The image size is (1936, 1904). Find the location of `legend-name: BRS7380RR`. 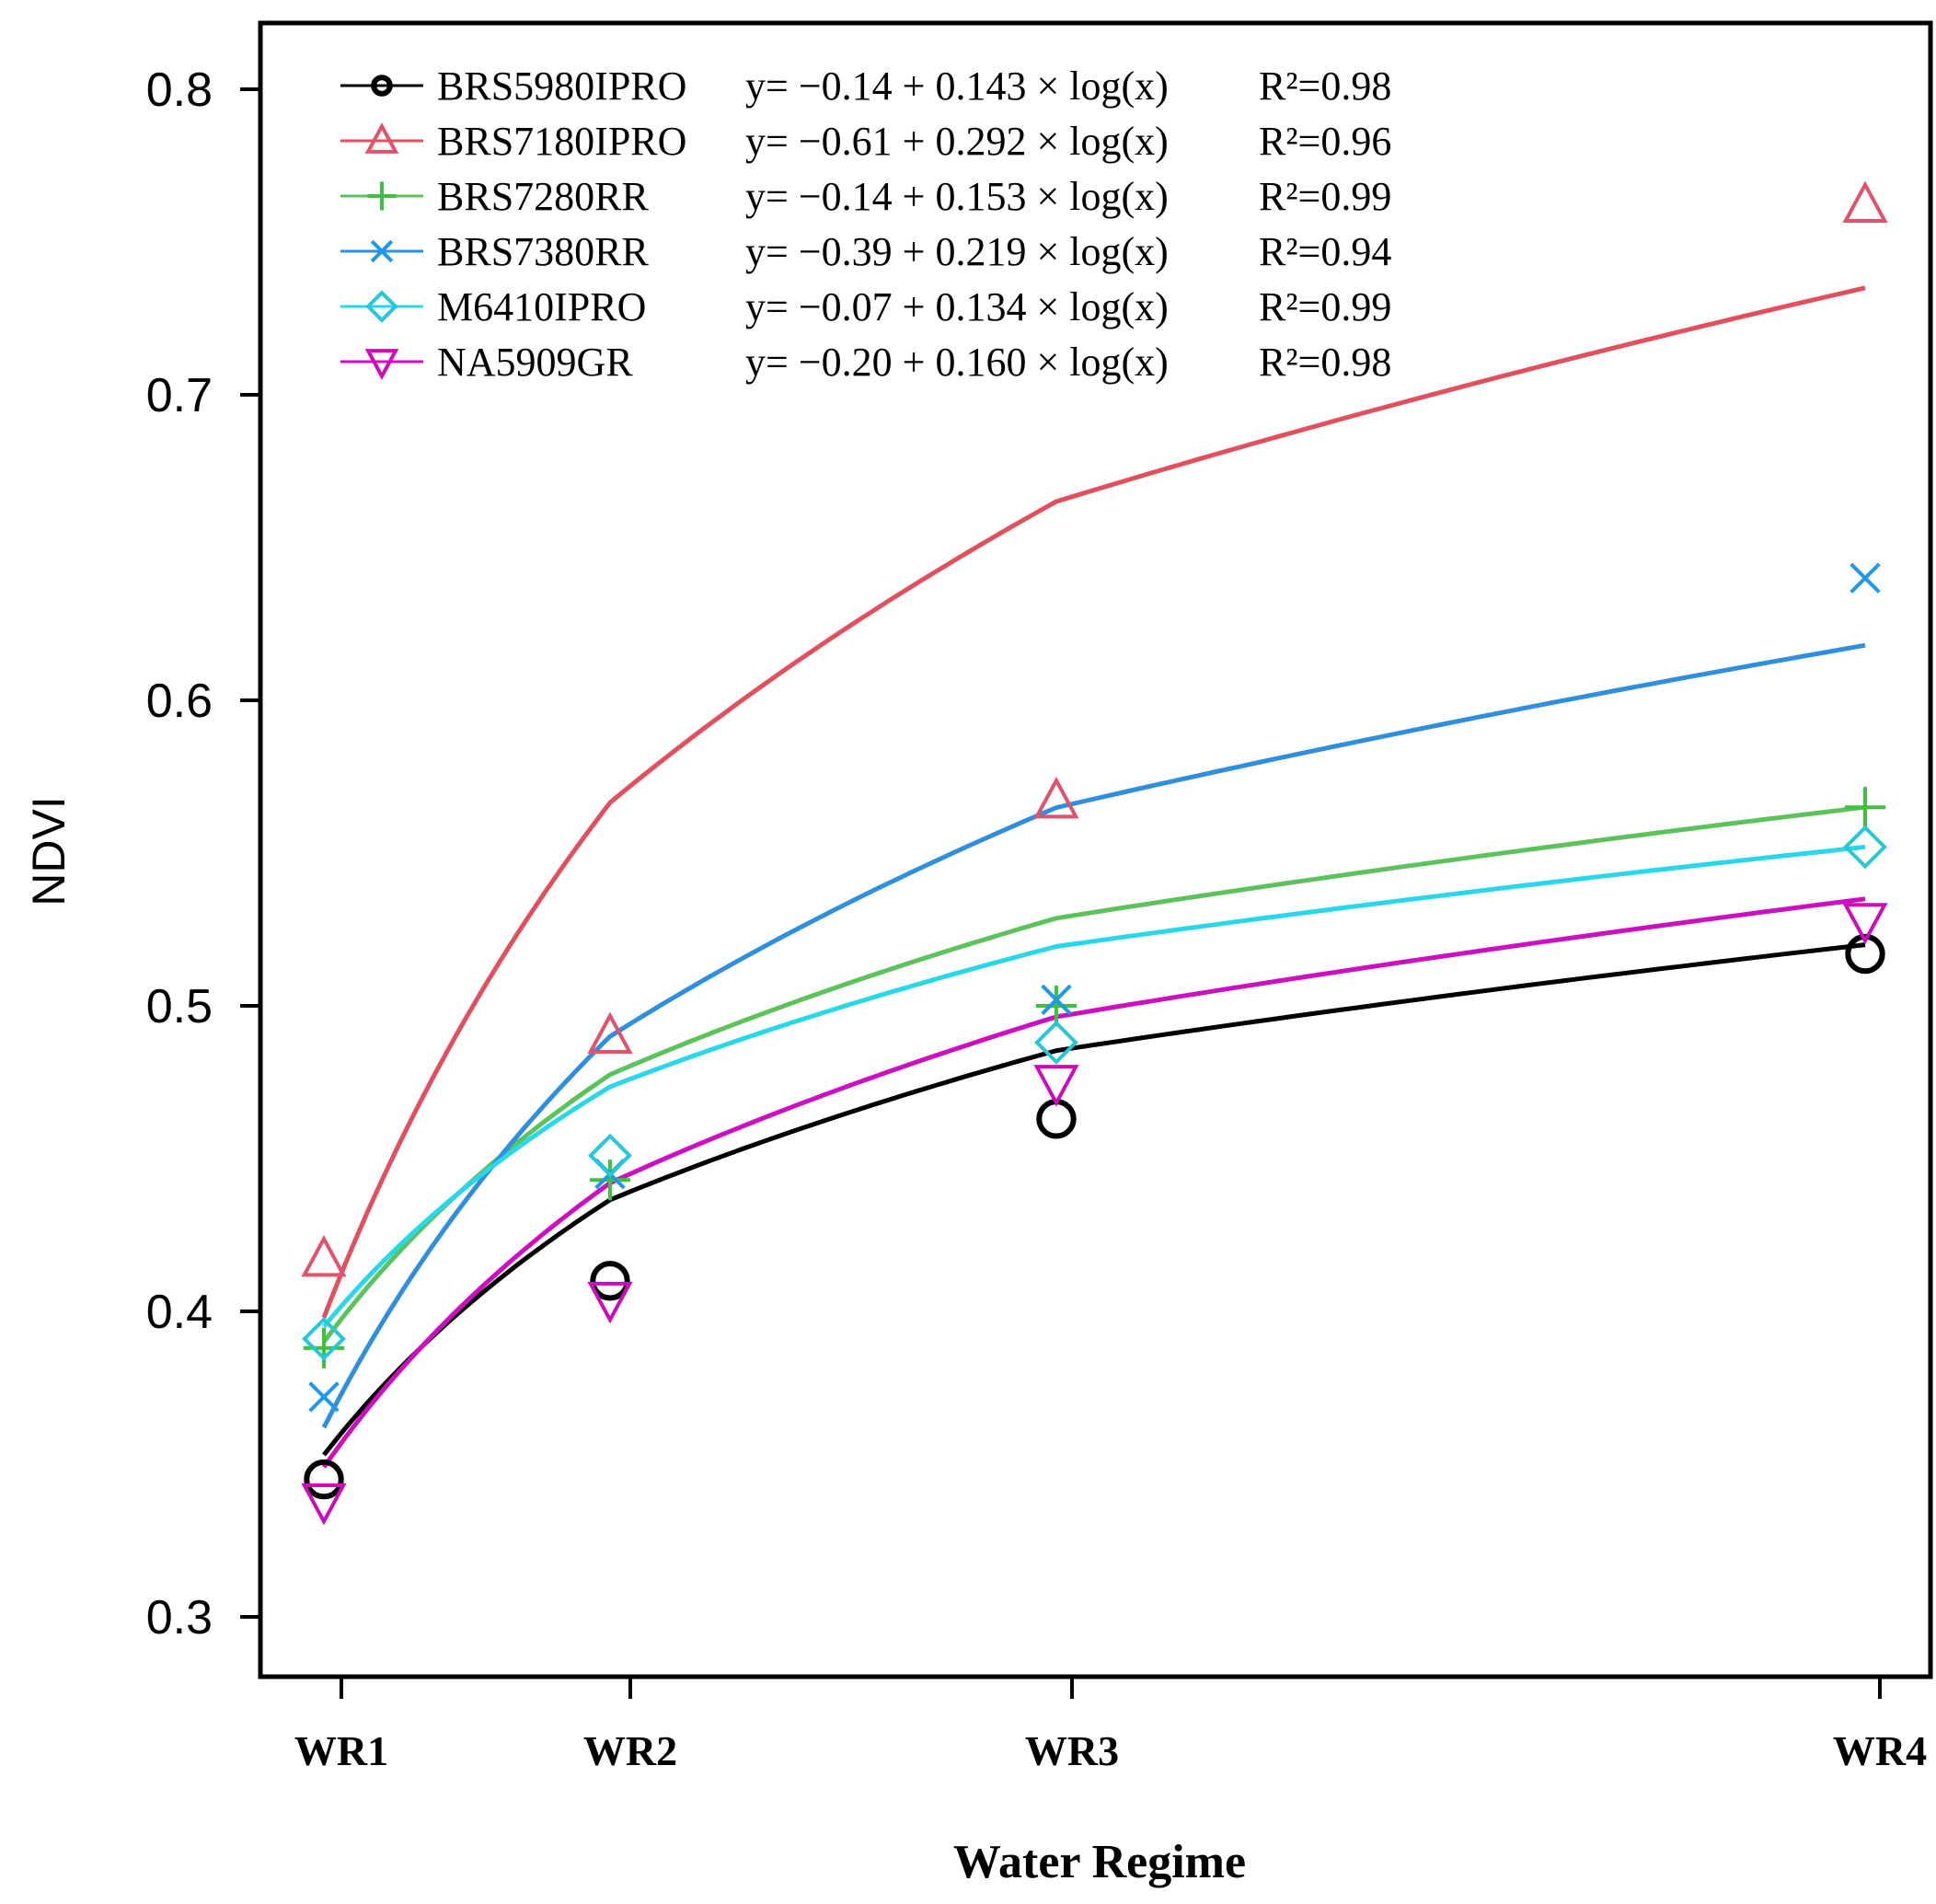

legend-name: BRS7380RR is located at coordinates (543, 251).